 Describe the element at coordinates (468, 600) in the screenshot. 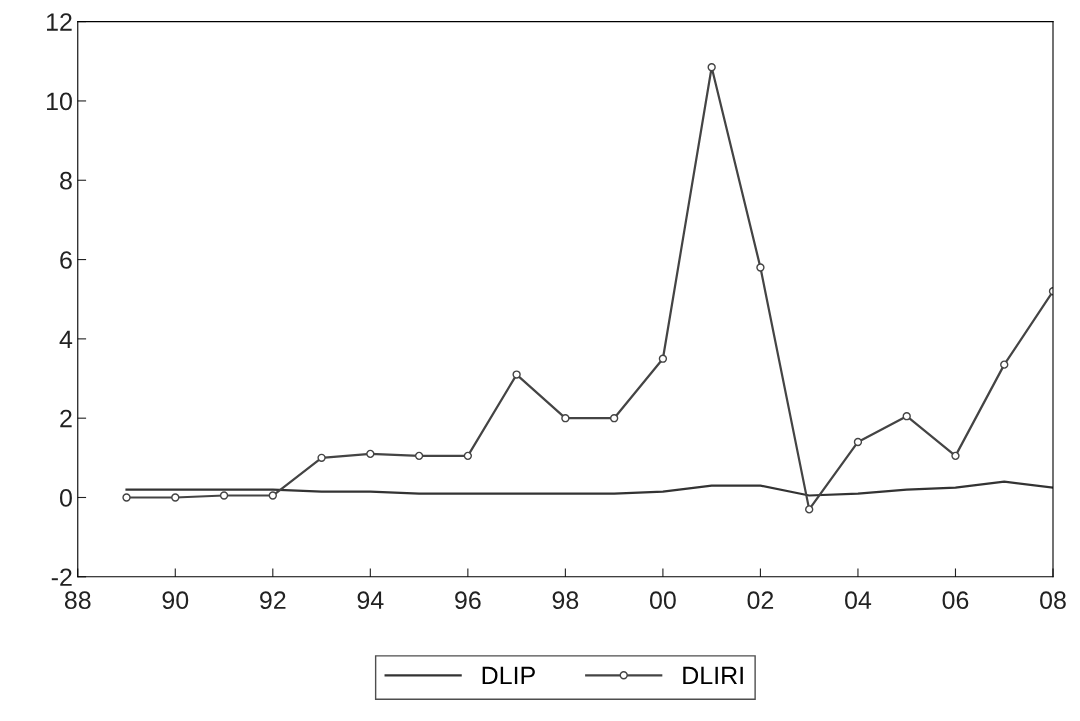

I see `x-tick-label: 96` at that location.